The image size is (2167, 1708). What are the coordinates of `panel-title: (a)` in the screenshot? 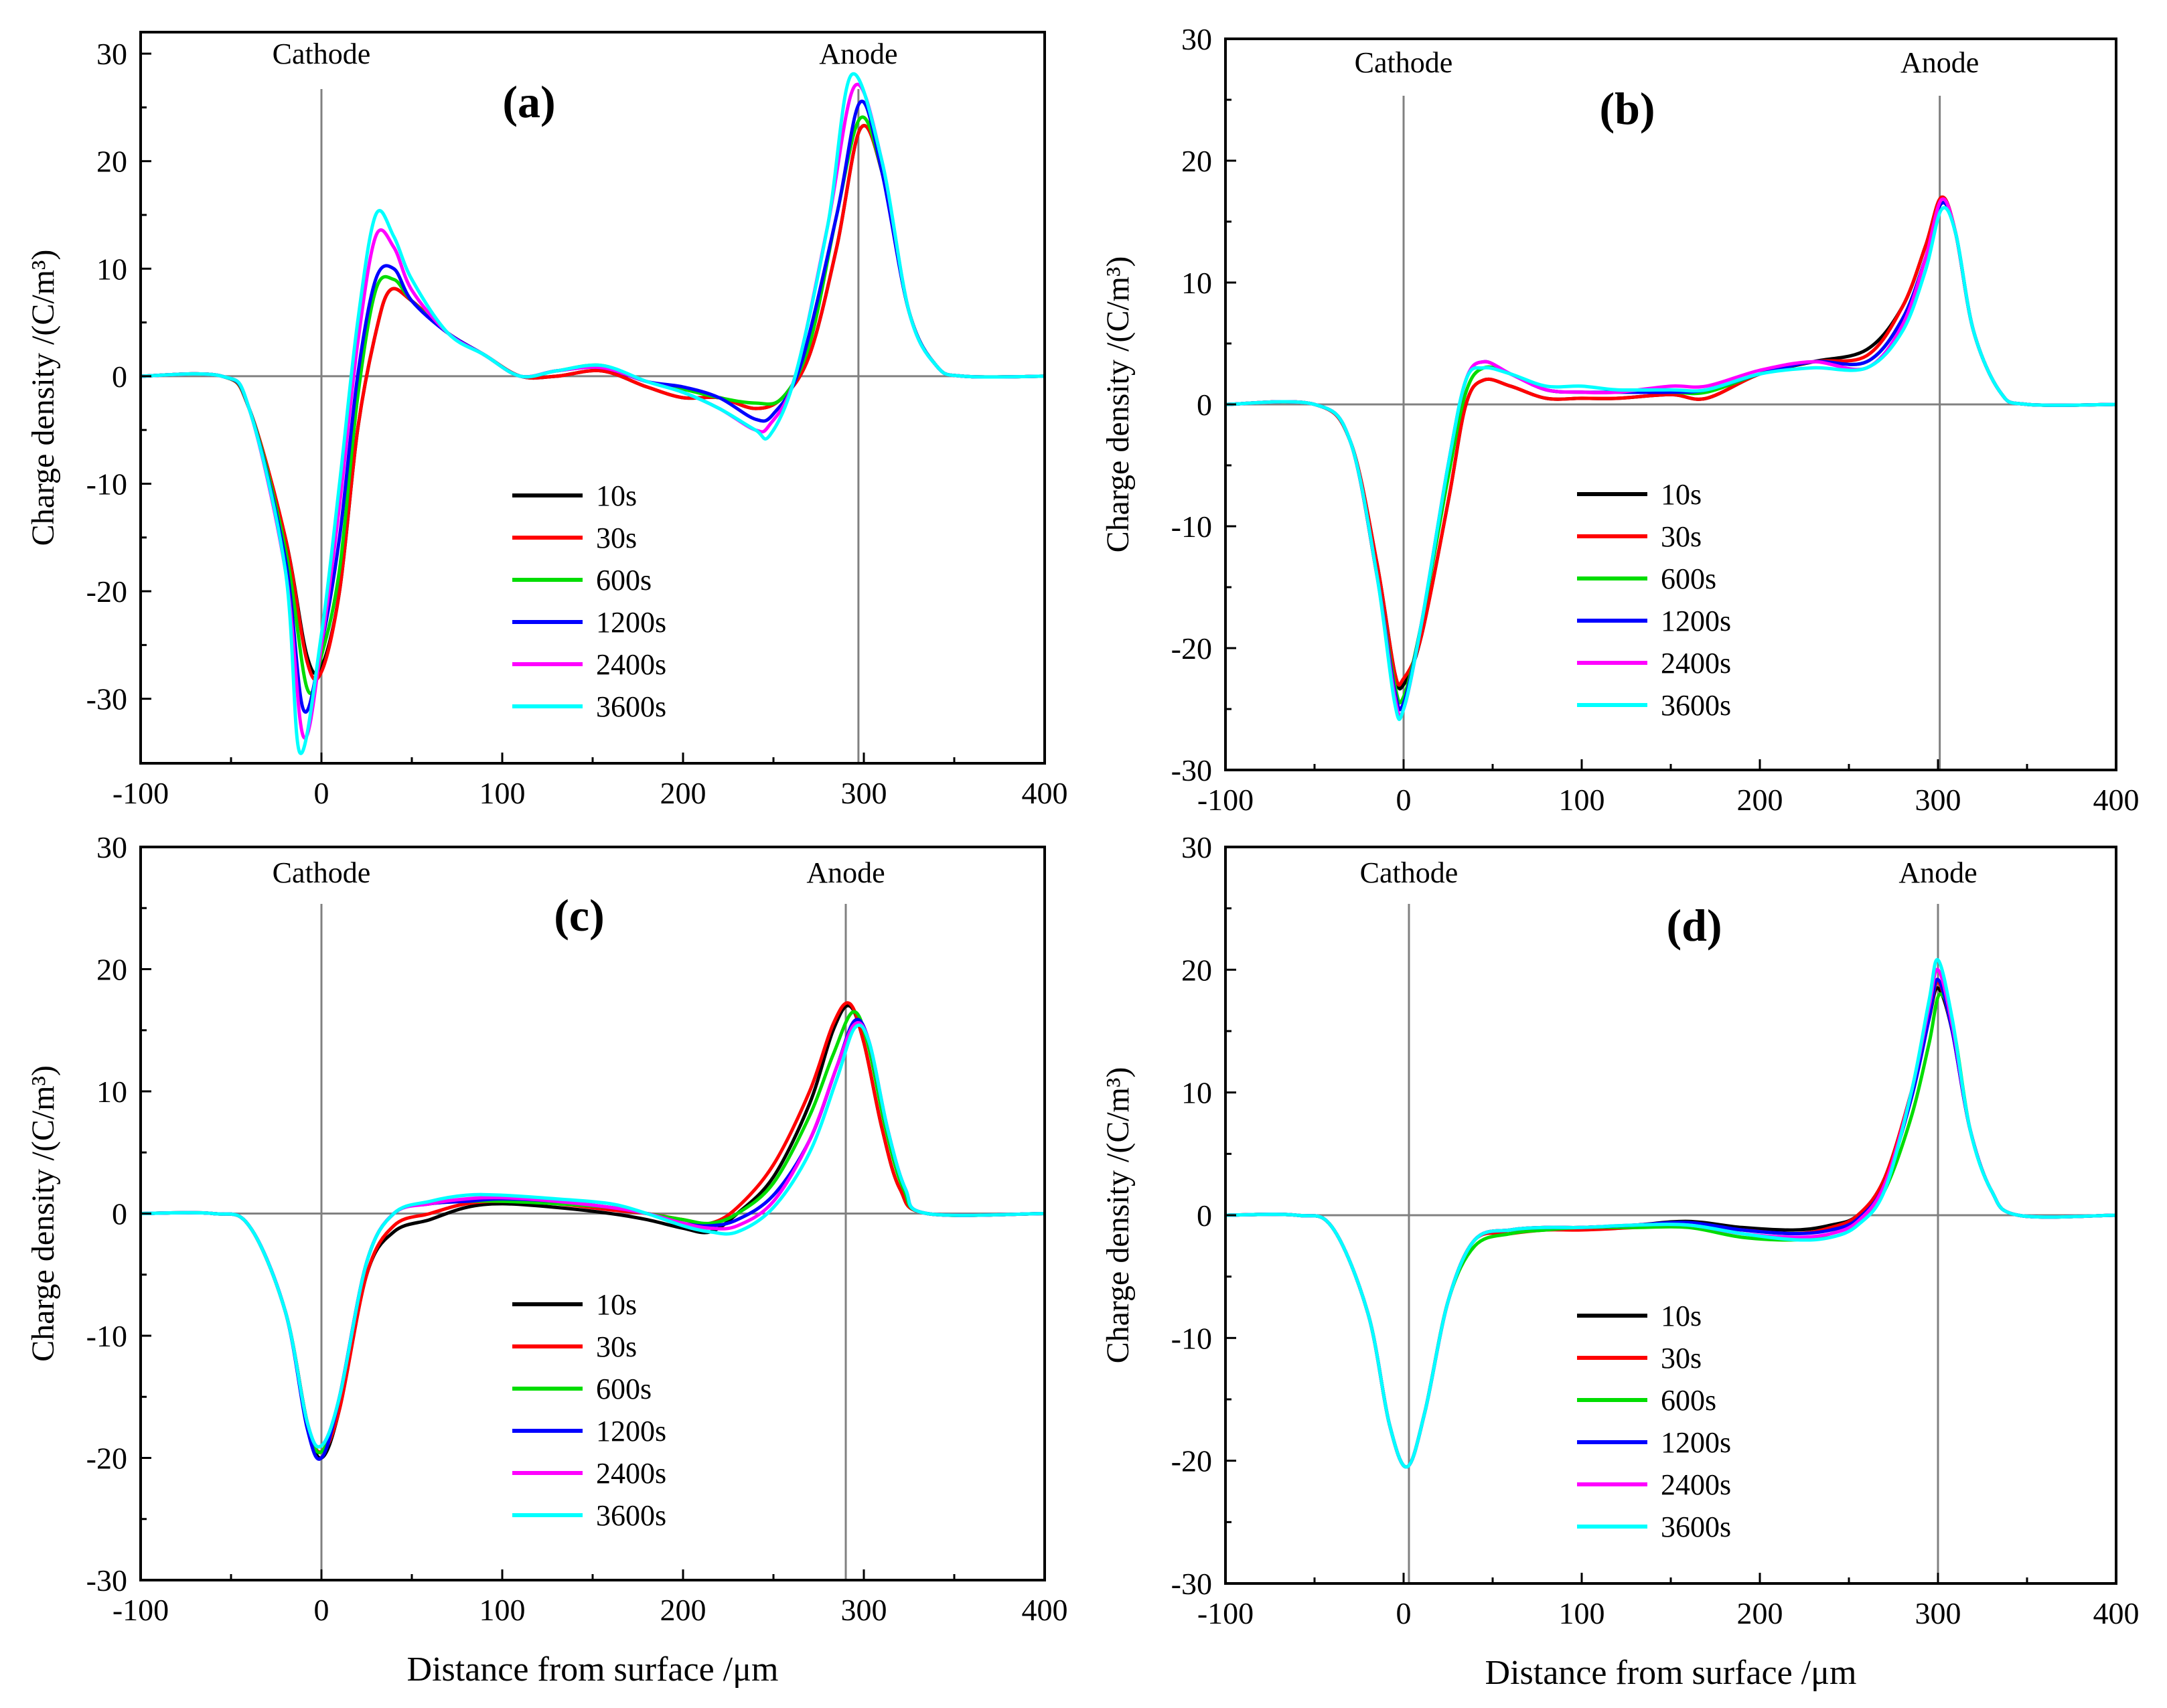 It's located at (528, 101).